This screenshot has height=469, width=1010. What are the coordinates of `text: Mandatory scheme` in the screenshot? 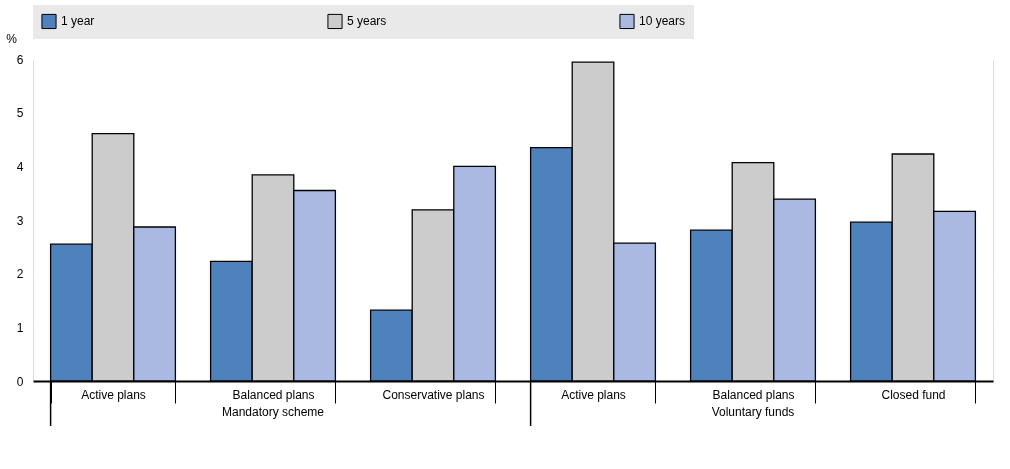 It's located at (273, 412).